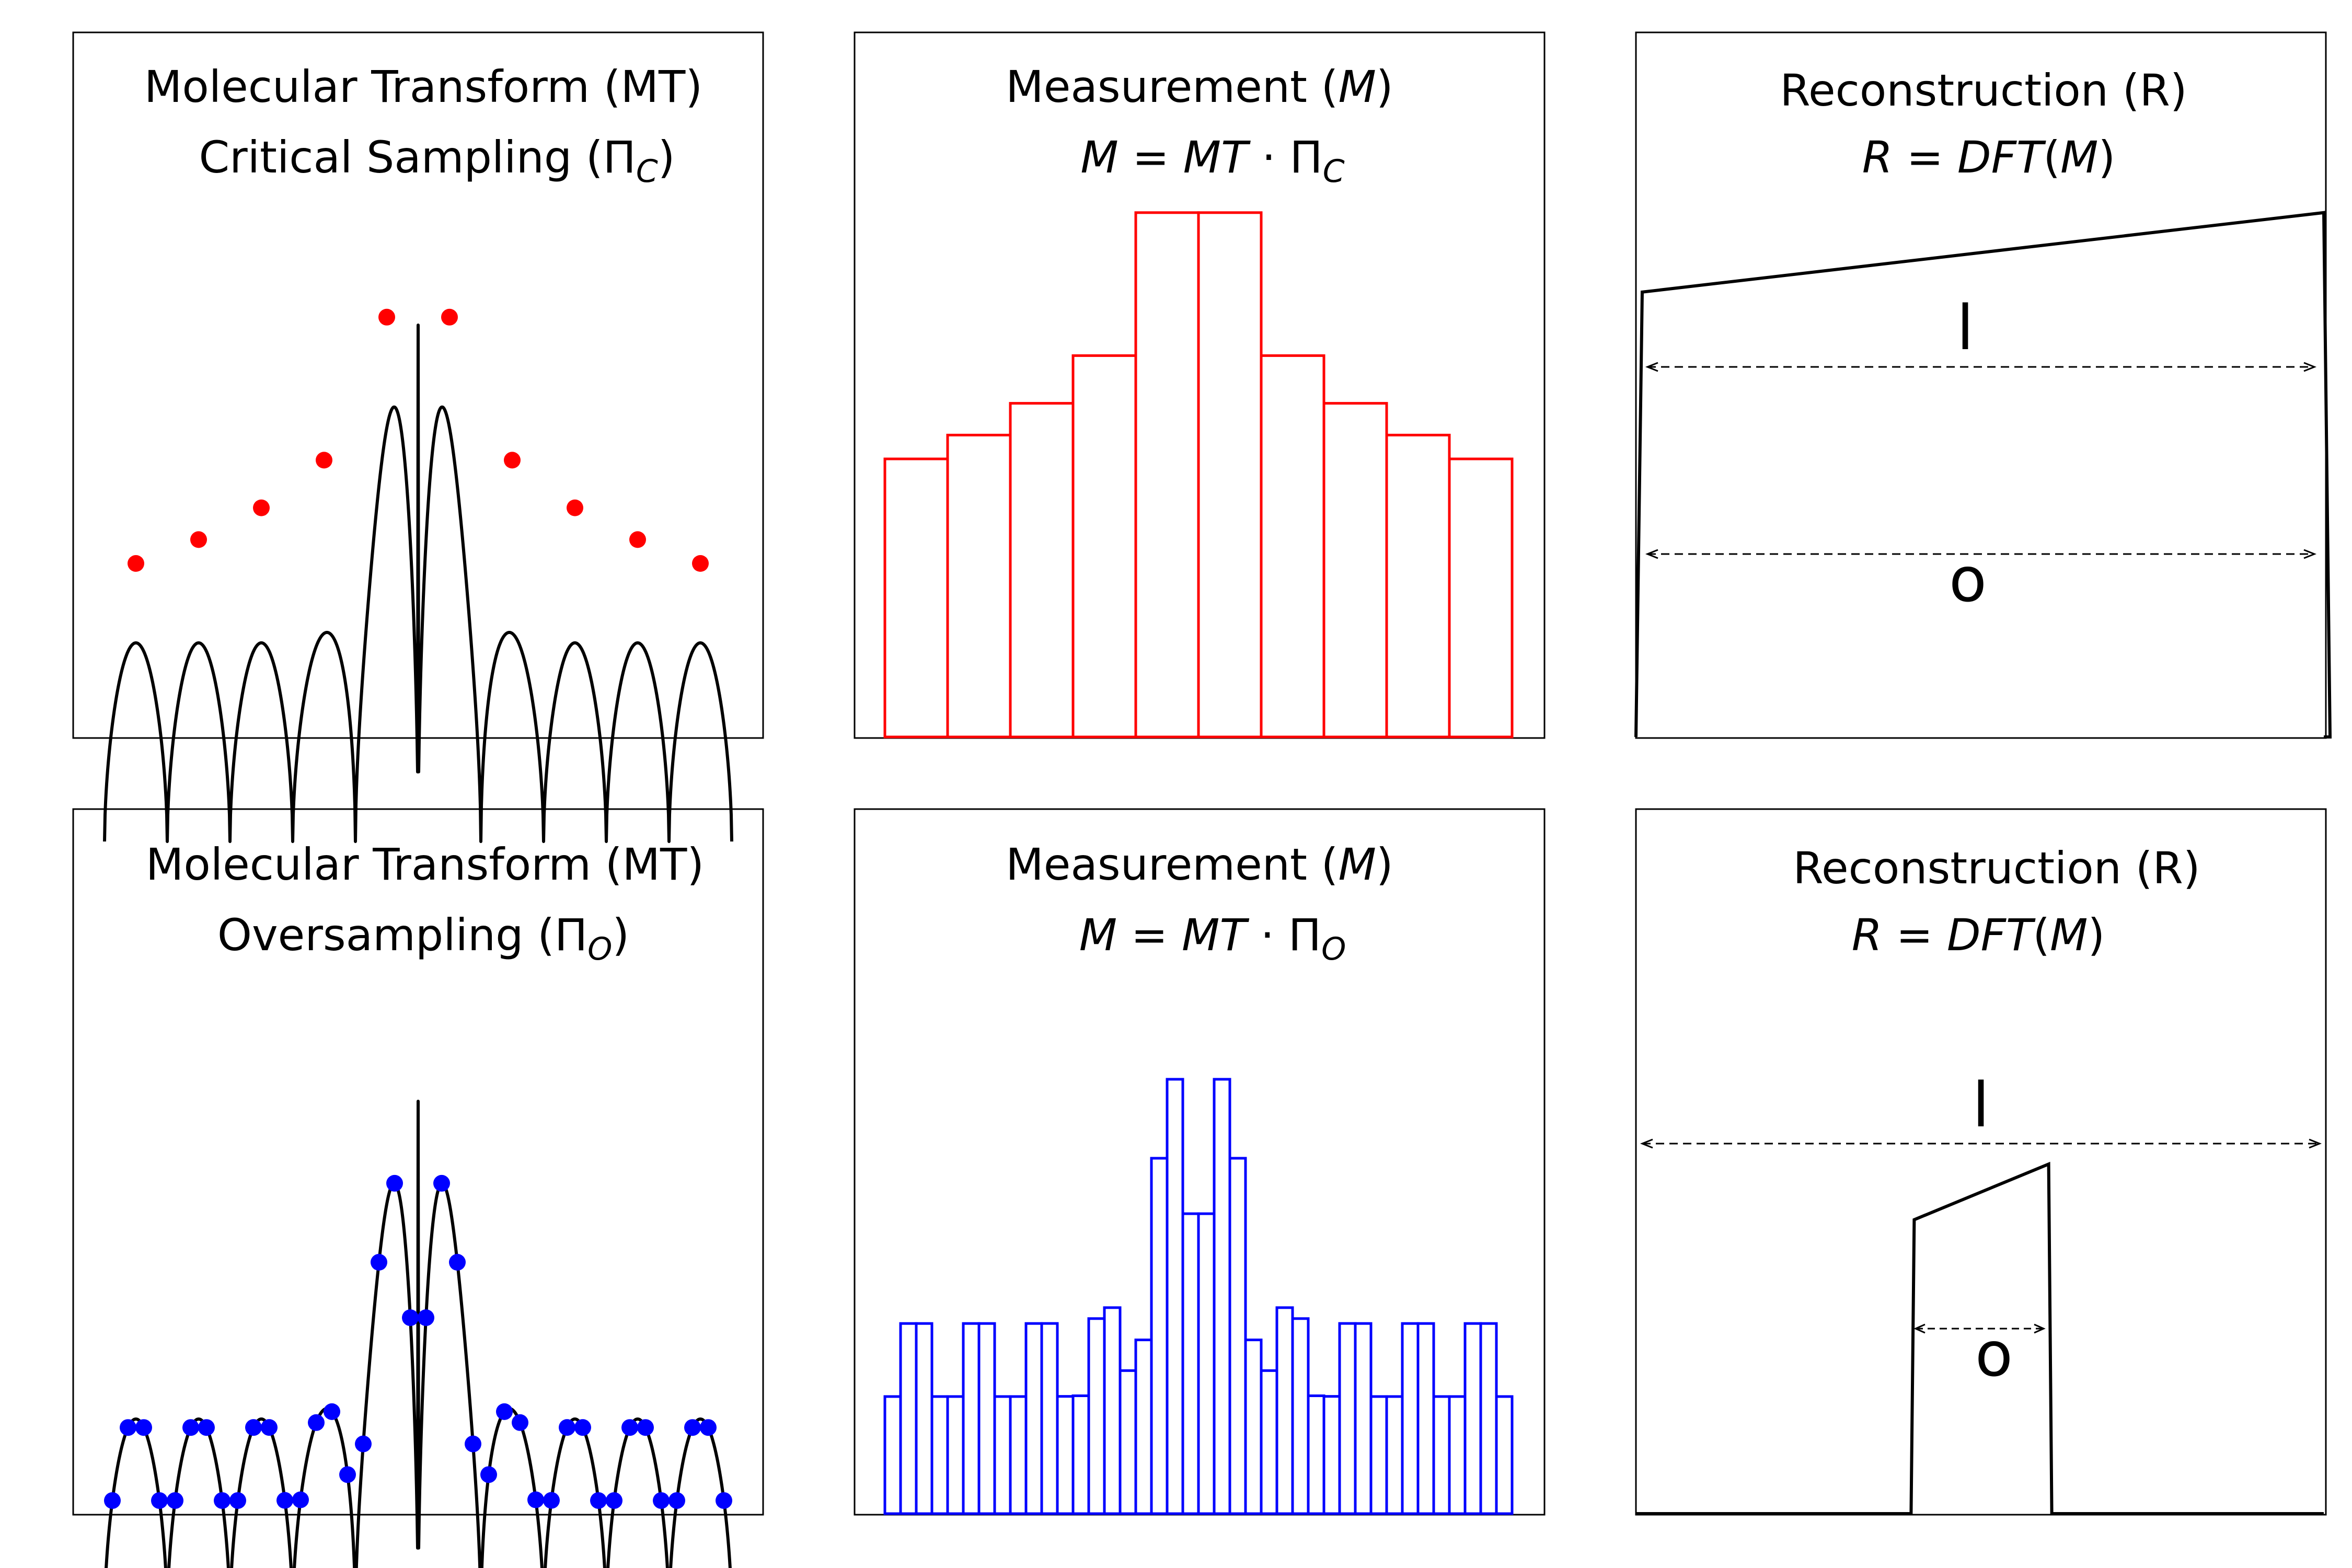  What do you see at coordinates (1212, 938) in the screenshot?
I see `measurement-equation-oversampling: M = MT · ΠO` at bounding box center [1212, 938].